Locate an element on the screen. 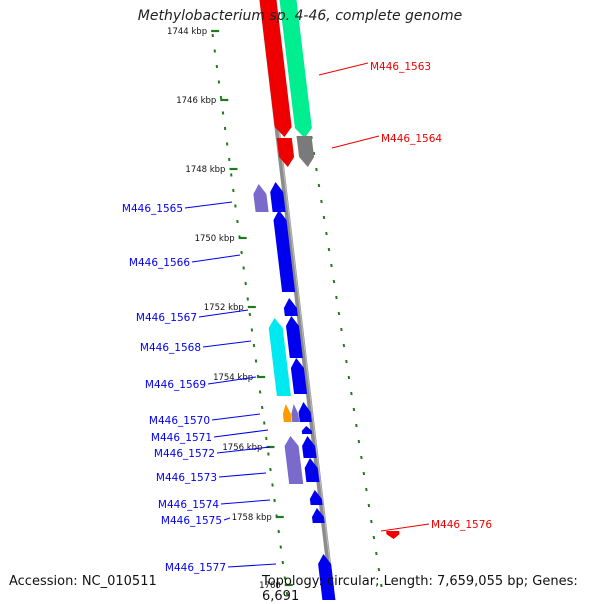 This screenshot has height=604, width=600. scale-label: 1744 kbp is located at coordinates (187, 32).